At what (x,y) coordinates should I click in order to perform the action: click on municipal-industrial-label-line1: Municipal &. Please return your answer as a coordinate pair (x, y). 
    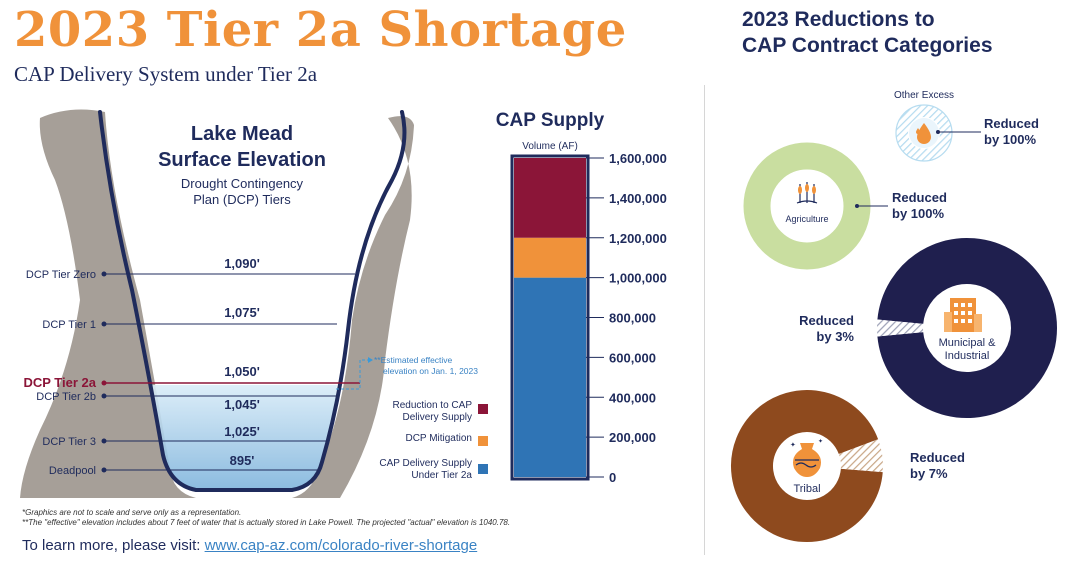
    Looking at the image, I should click on (968, 343).